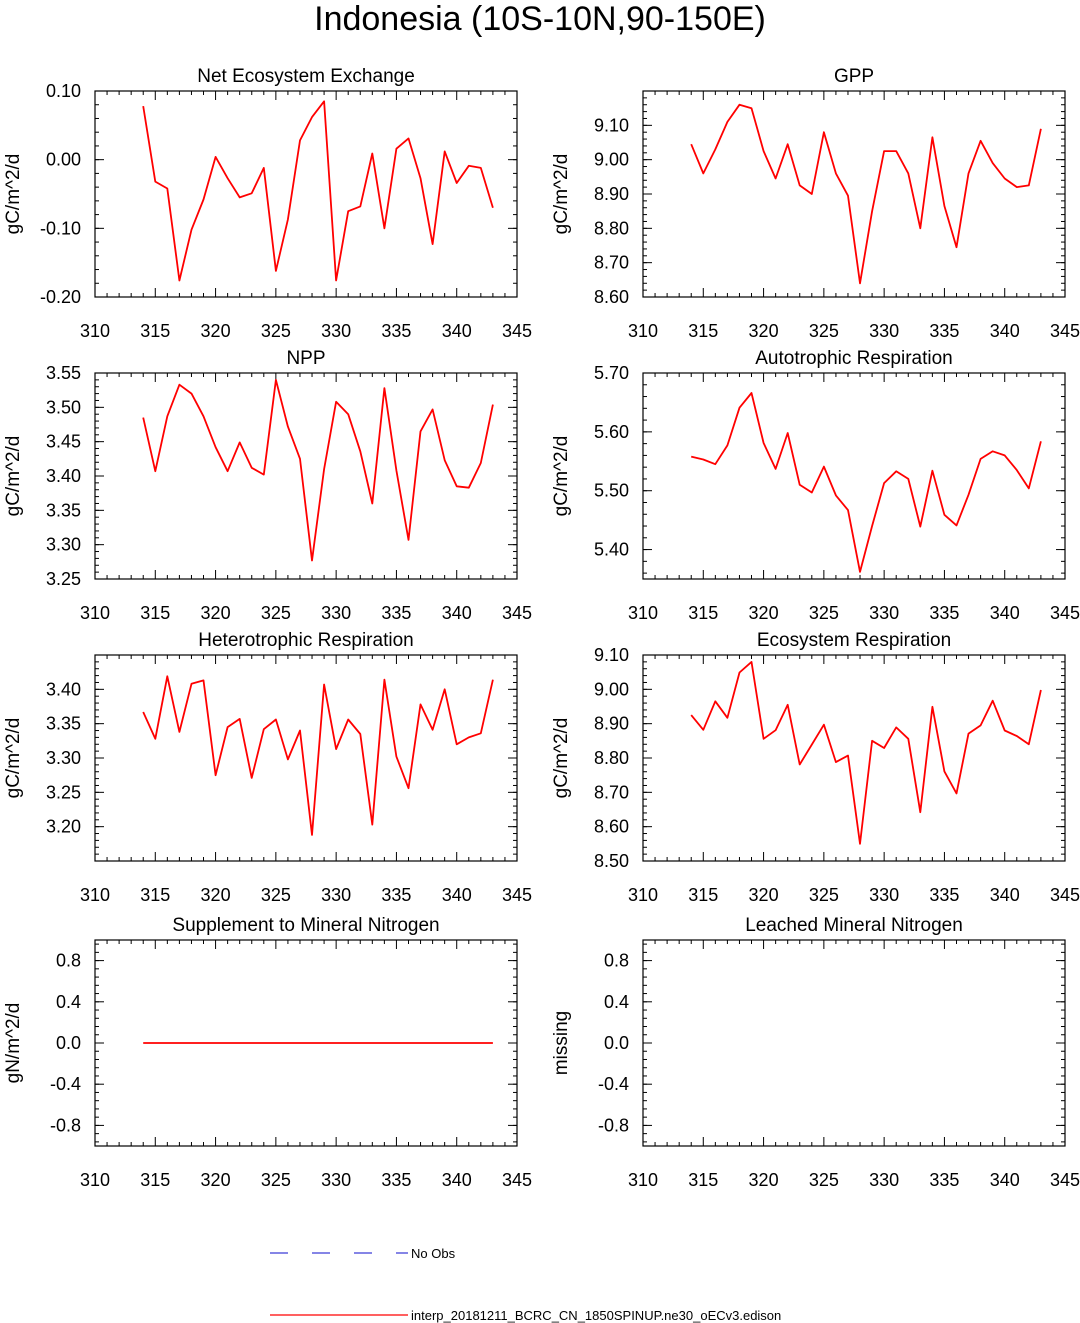  What do you see at coordinates (68, 961) in the screenshot?
I see `y-tick-label: 0.8` at bounding box center [68, 961].